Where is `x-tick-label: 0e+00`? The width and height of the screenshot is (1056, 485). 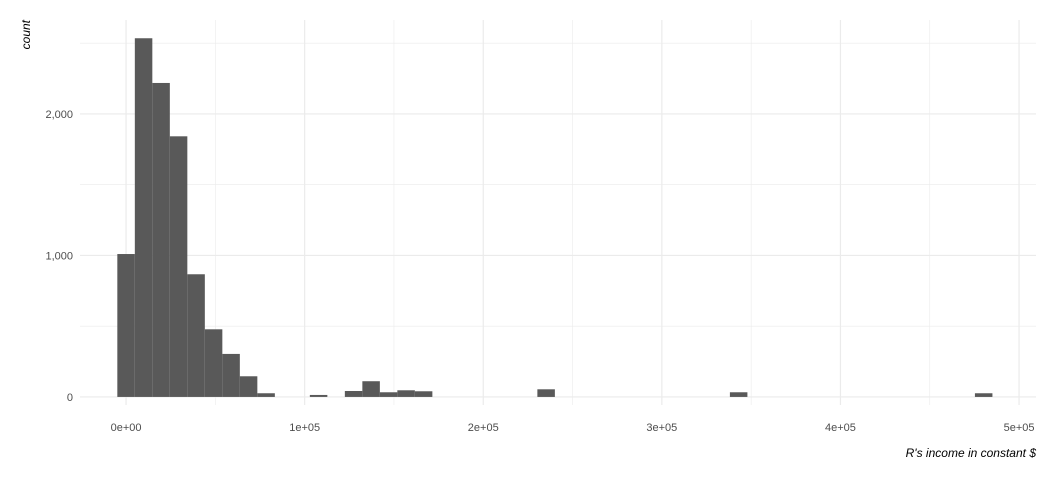 x-tick-label: 0e+00 is located at coordinates (126, 428).